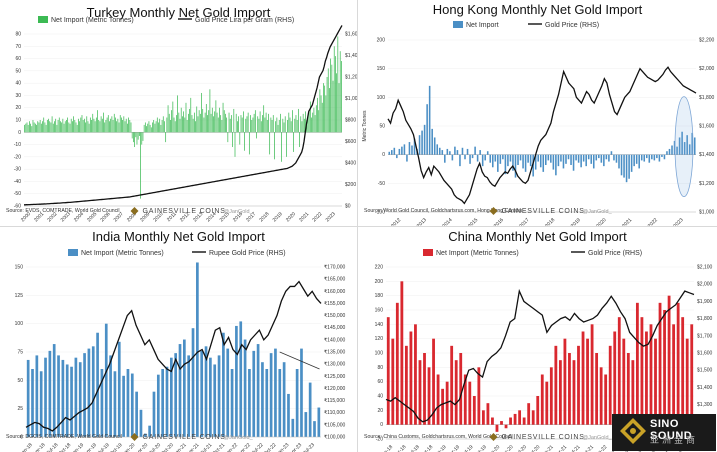  Describe the element at coordinates (543, 437) in the screenshot. I see `china-gainesville-logo-text: GAINESVILLE COINS` at that location.